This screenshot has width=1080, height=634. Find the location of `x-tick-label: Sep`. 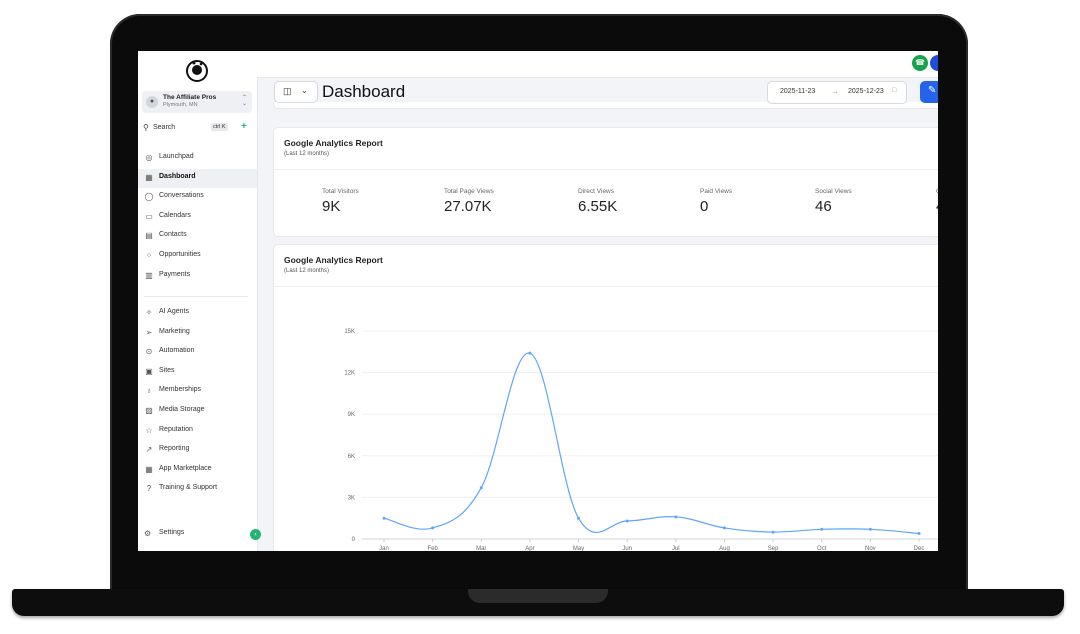

x-tick-label: Sep is located at coordinates (773, 548).